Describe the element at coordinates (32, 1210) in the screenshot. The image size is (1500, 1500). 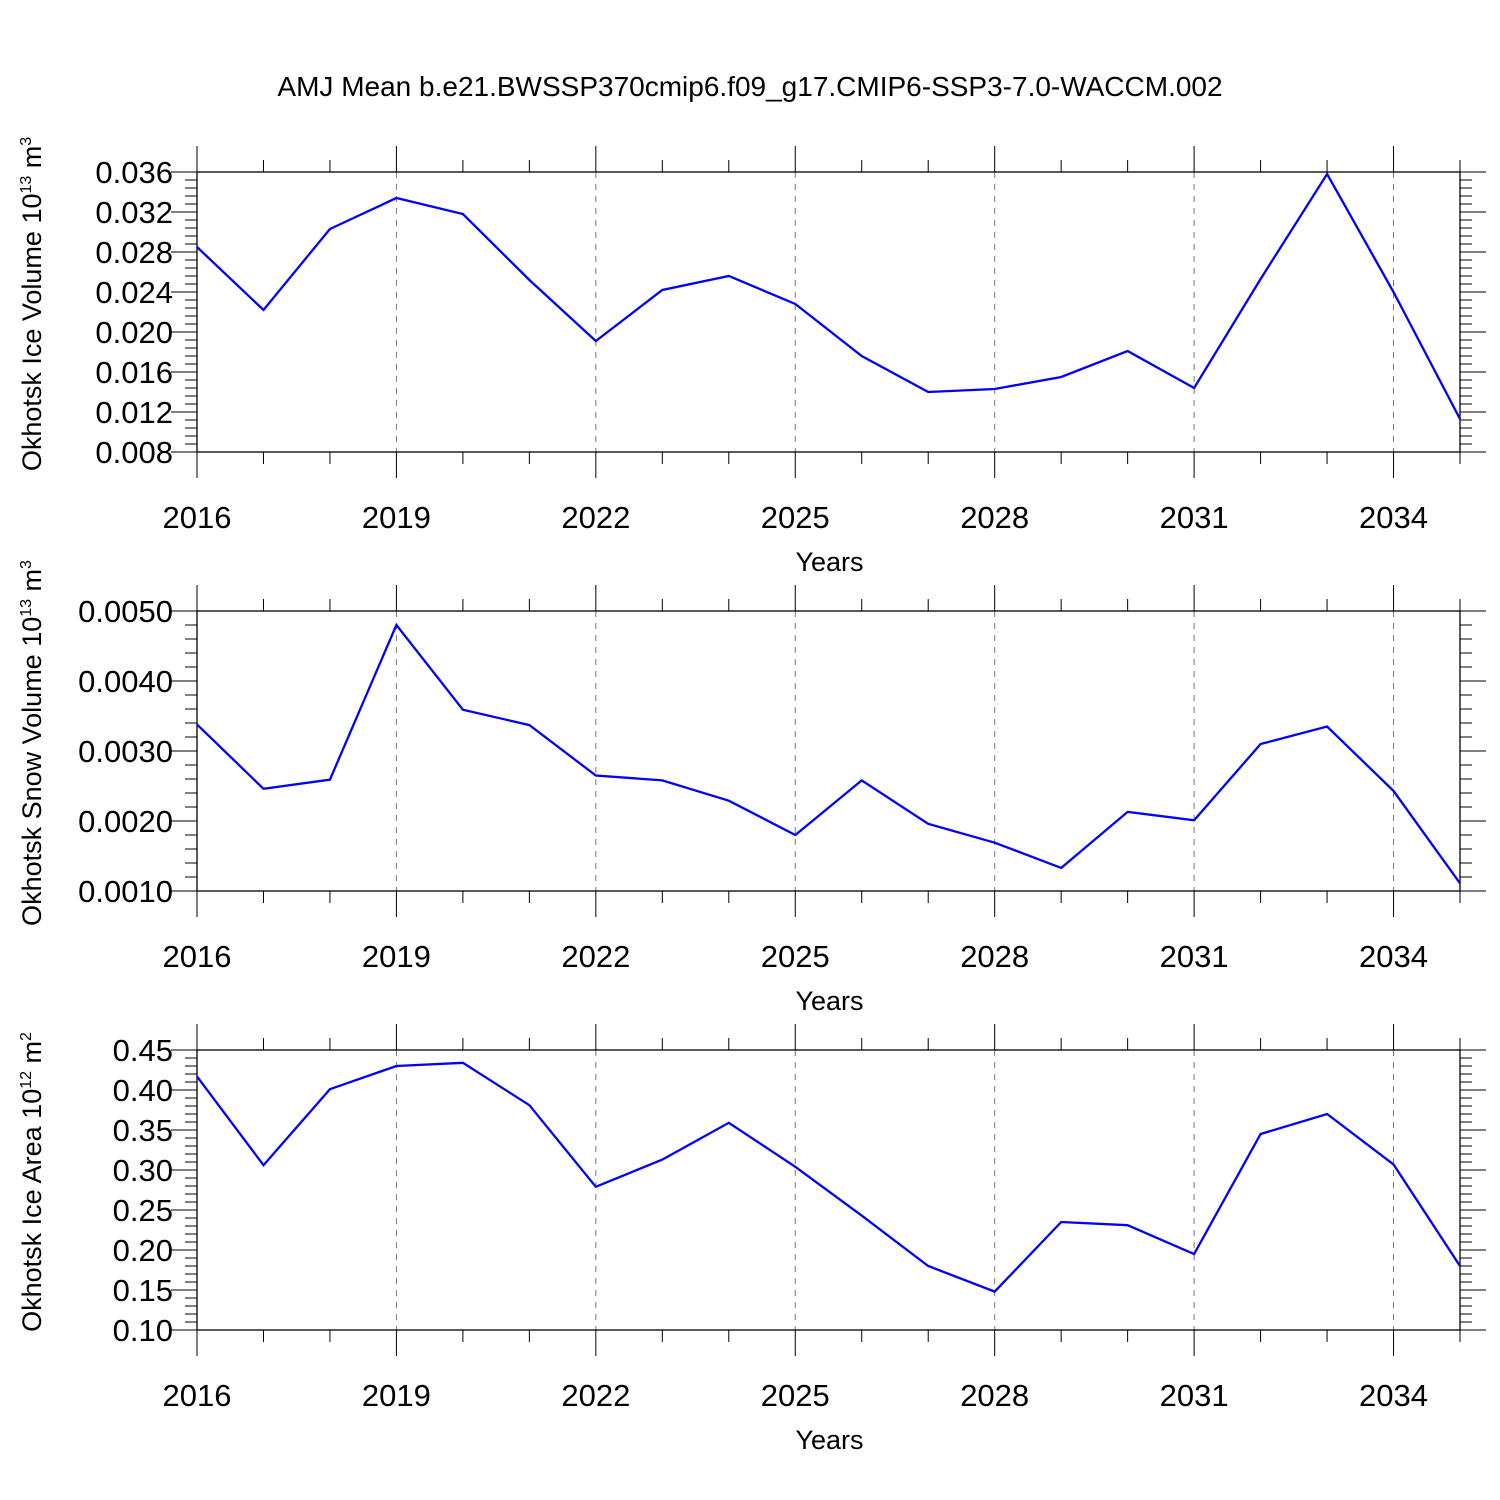
I see `y-axis-label-base: Okhotsk Ice Area 10` at that location.